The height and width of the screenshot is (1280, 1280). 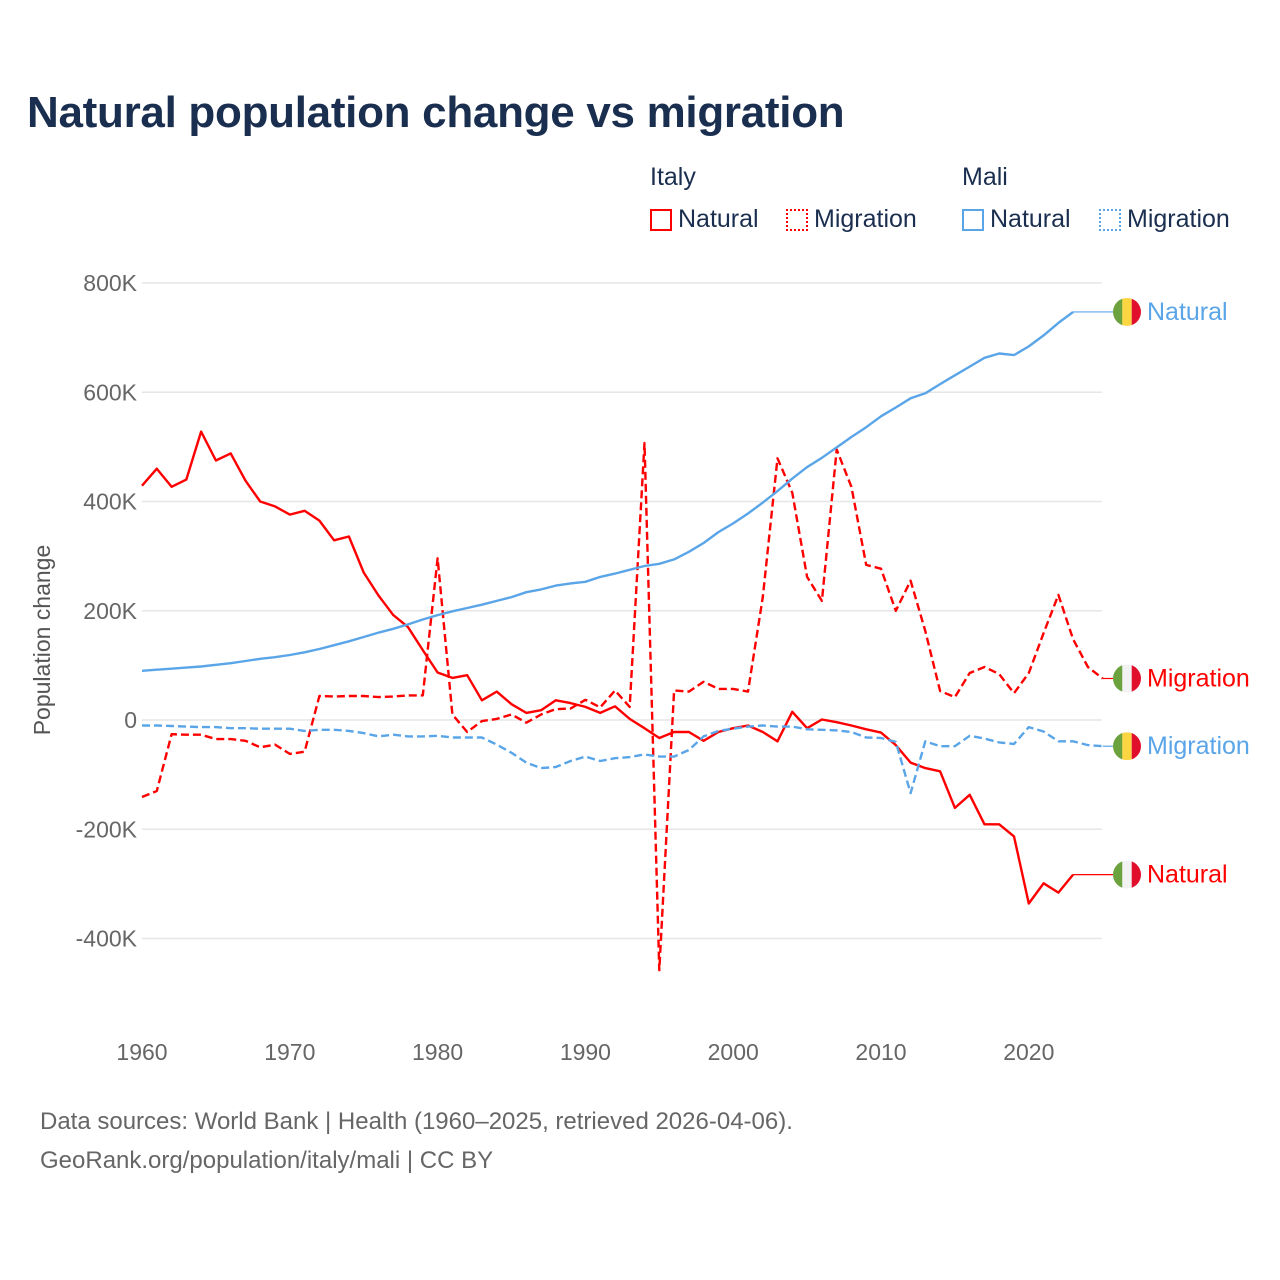 I want to click on y-tick-label: 200K, so click(x=110, y=611).